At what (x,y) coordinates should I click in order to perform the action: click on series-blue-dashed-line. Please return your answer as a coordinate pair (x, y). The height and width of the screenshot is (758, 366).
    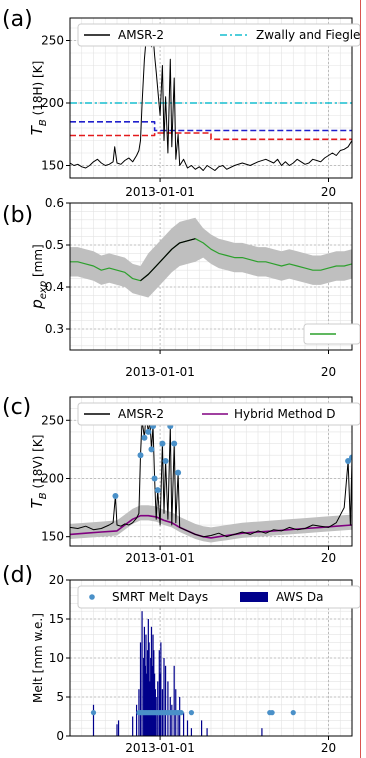
    Looking at the image, I should click on (211, 126).